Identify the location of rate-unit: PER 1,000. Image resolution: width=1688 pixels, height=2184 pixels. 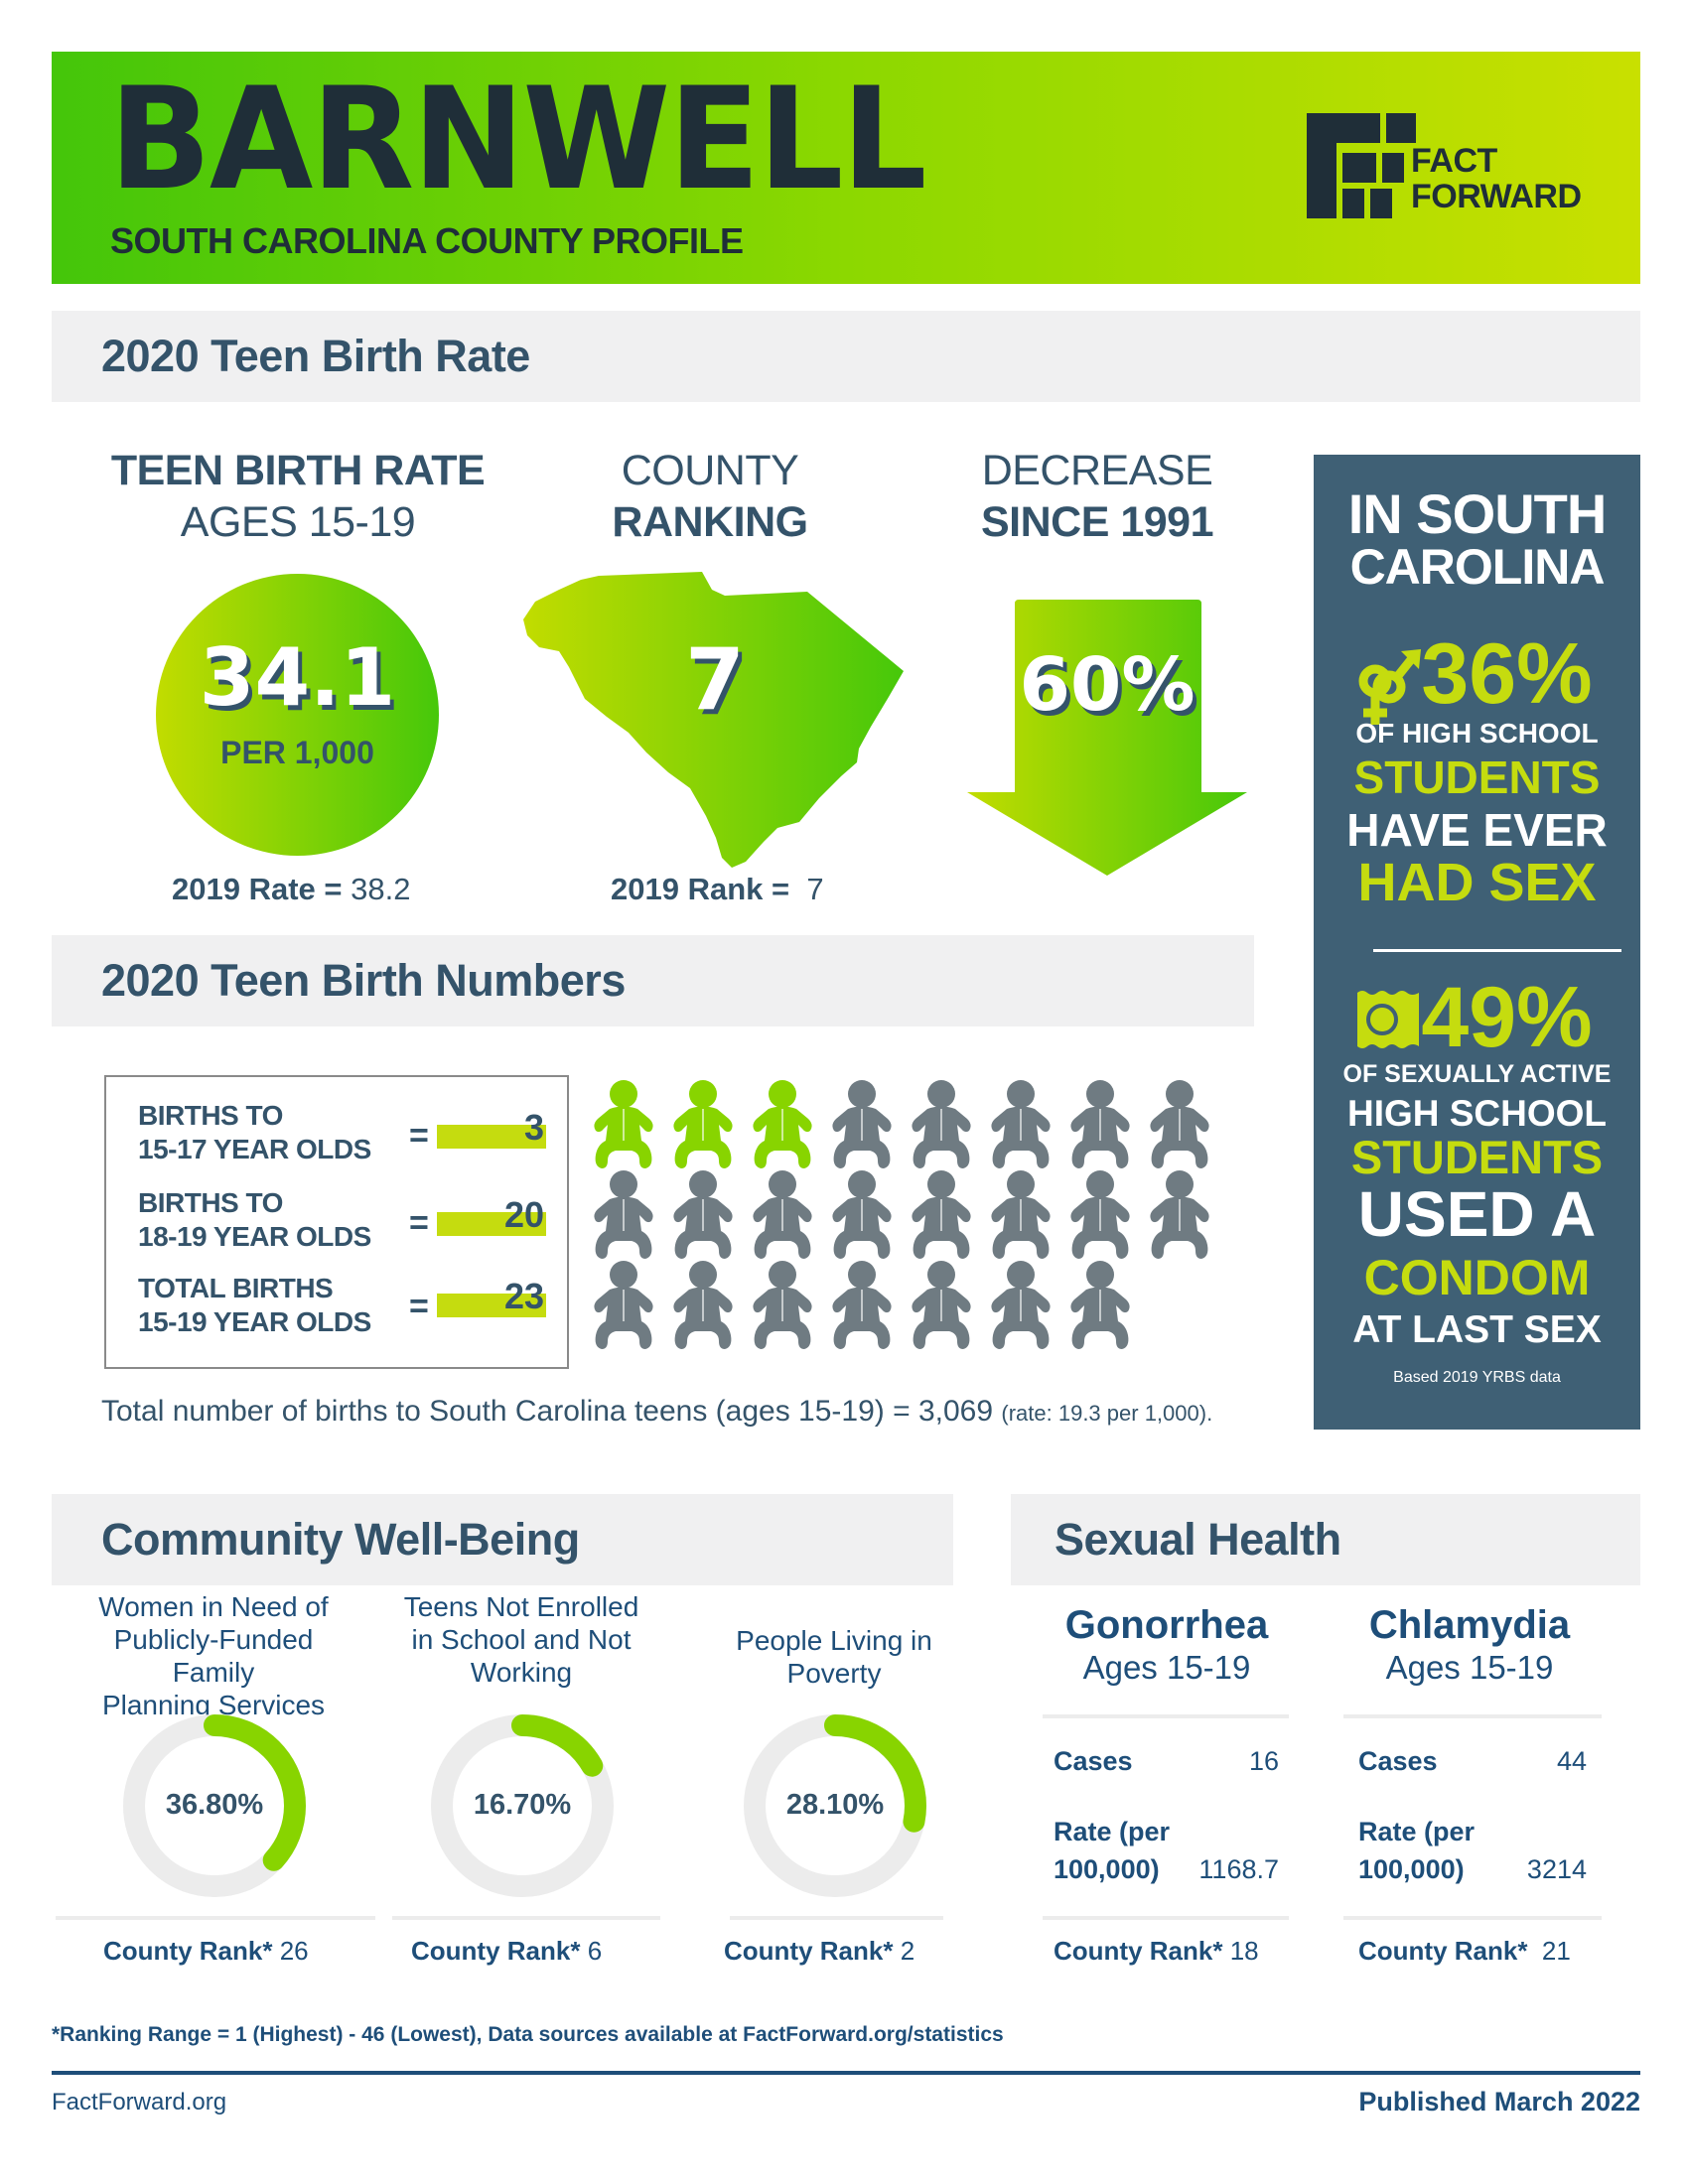
(297, 752).